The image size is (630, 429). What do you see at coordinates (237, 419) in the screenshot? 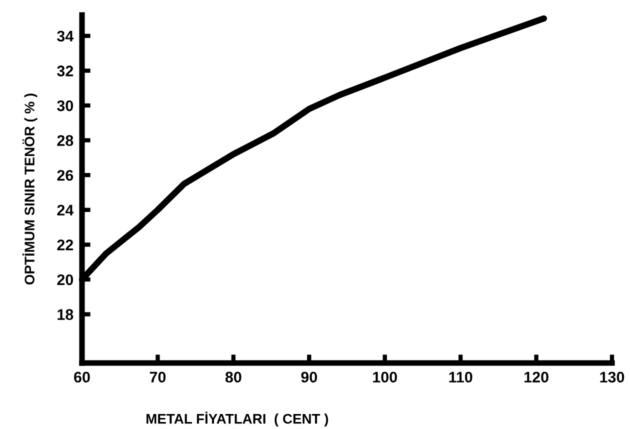
I see `x-axis-title: METAL FİYATLARI ( CENT )` at bounding box center [237, 419].